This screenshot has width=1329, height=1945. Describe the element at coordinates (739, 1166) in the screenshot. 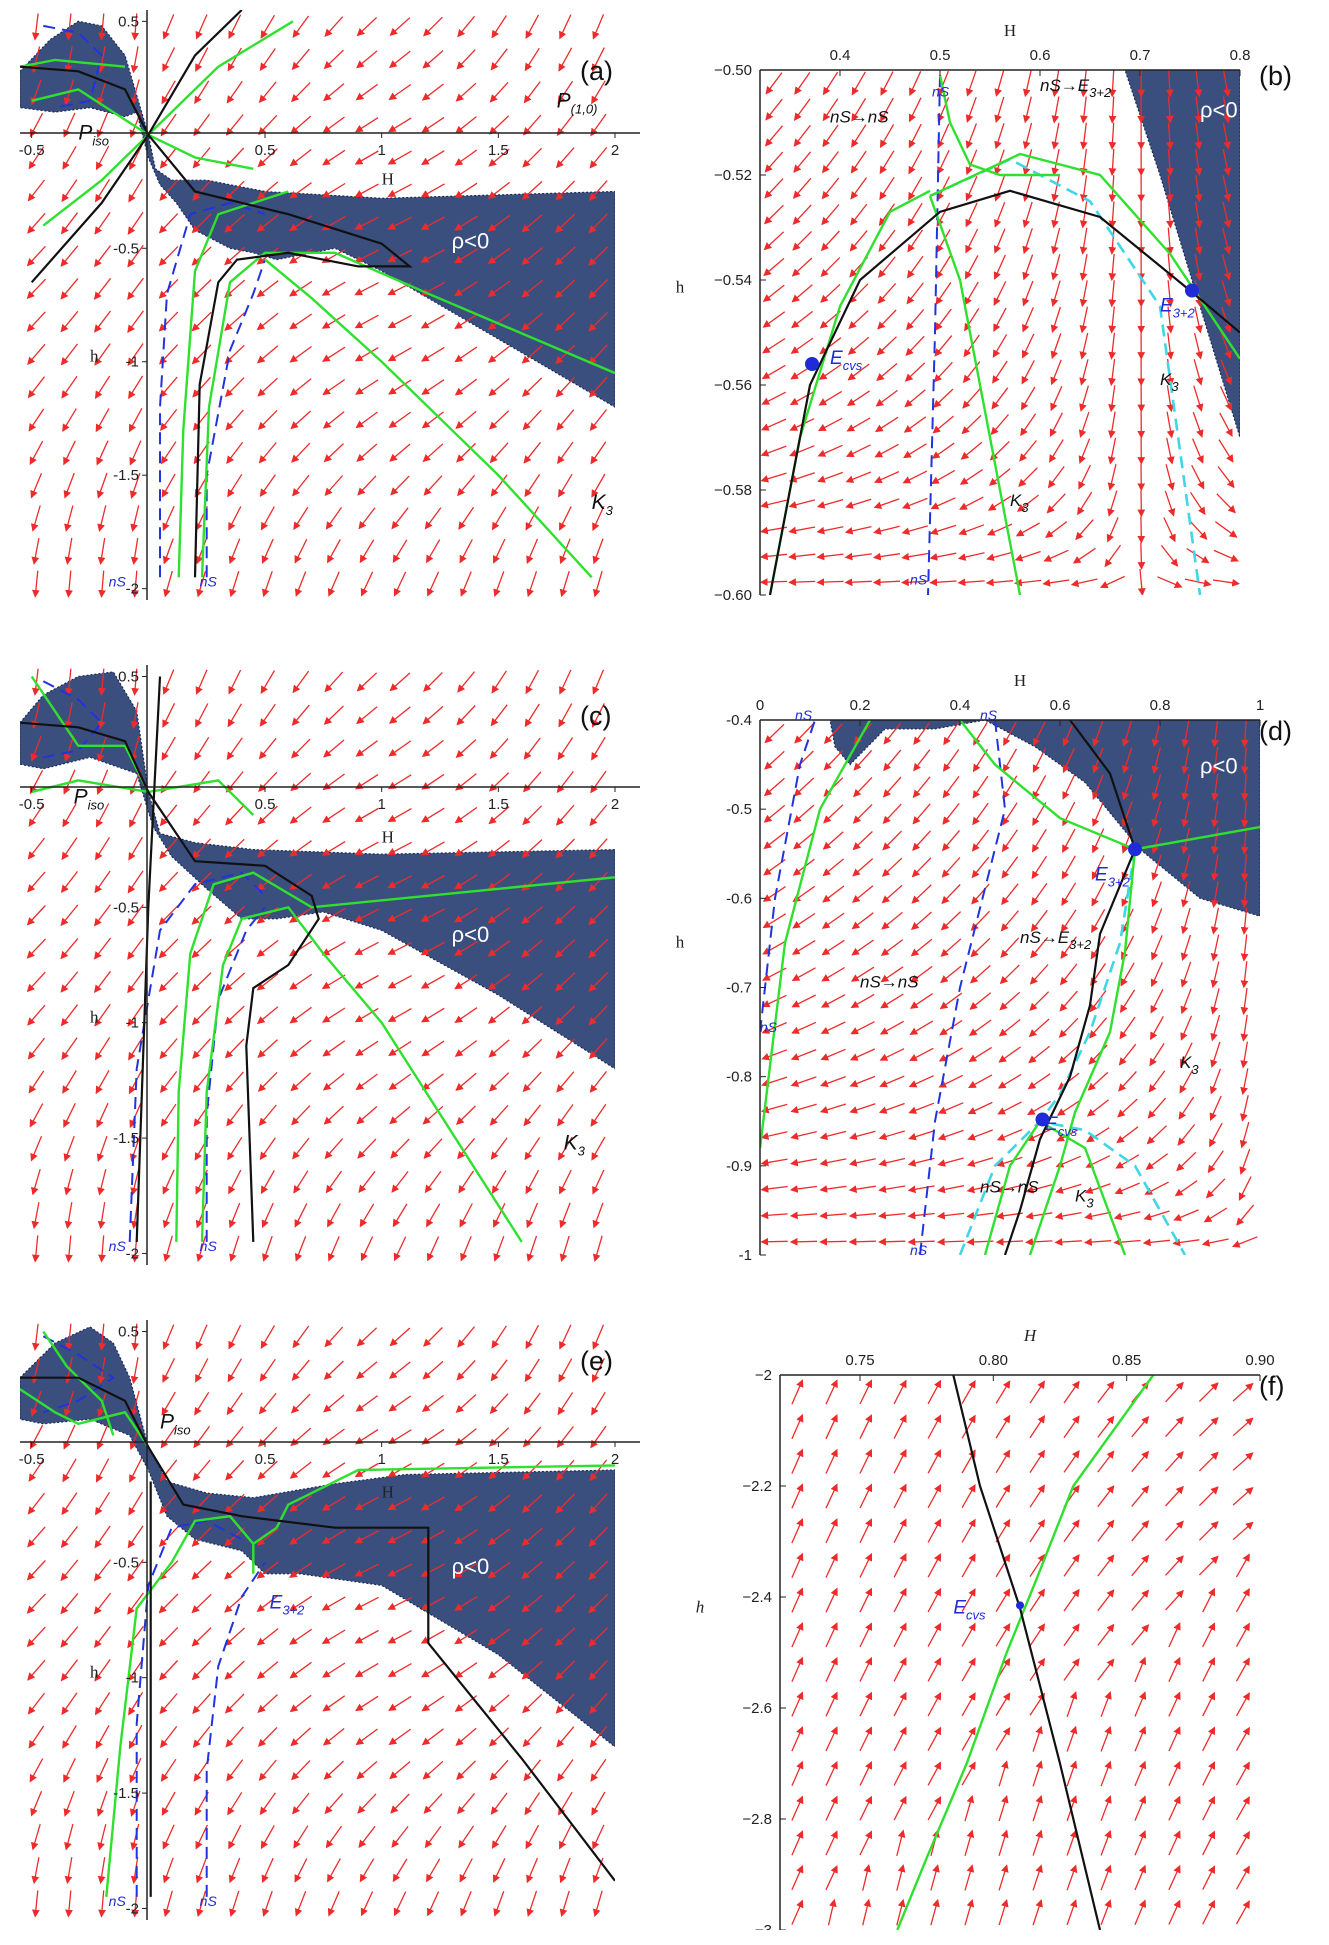

I see `y-tick-label: -0.9` at that location.